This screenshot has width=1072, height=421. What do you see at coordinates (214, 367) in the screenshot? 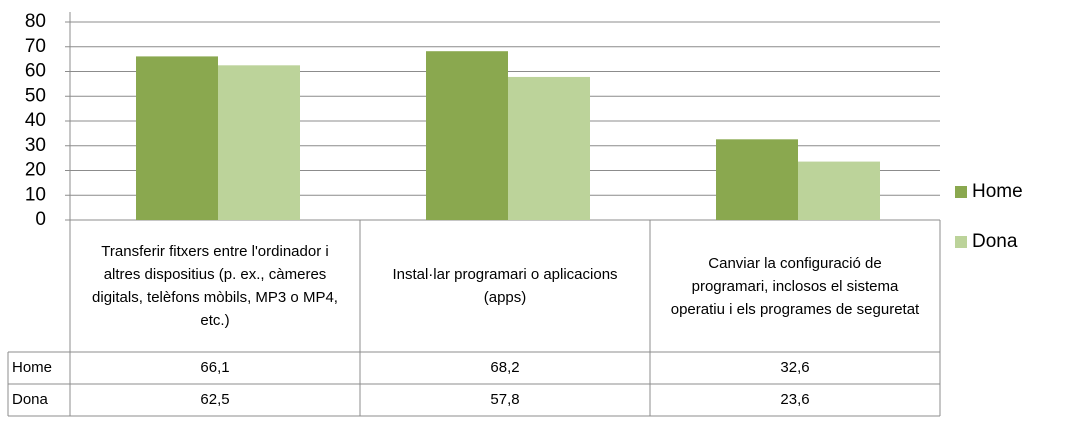
I see `table-cell: 66,1` at bounding box center [214, 367].